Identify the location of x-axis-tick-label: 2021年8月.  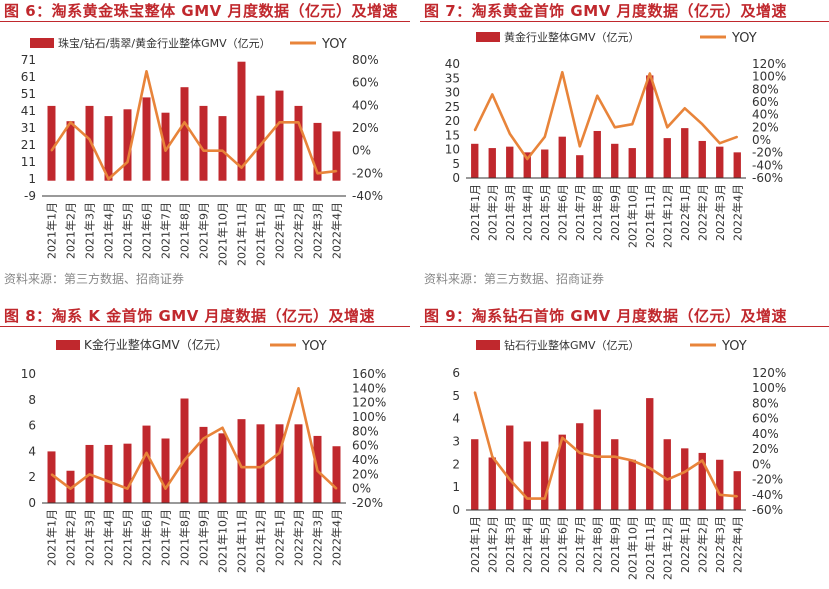
(597, 212).